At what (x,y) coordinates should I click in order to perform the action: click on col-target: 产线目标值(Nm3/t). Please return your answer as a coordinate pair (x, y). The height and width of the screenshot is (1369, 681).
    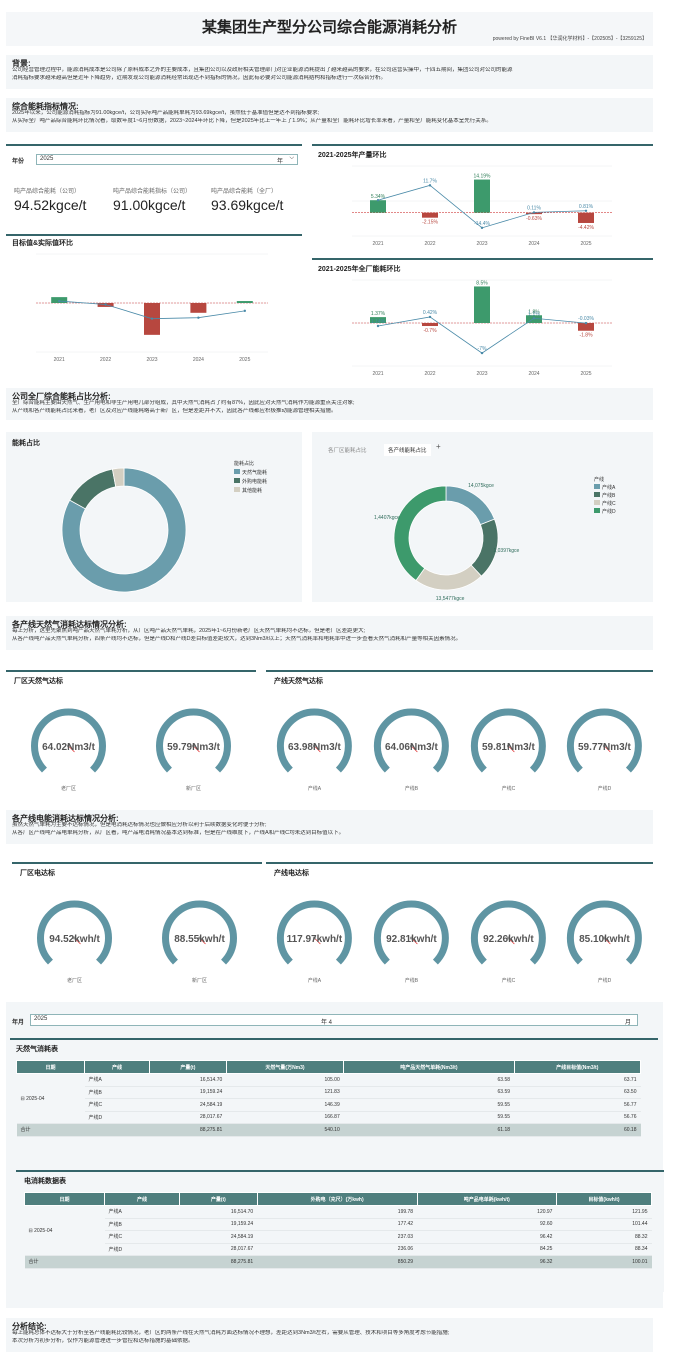
    Looking at the image, I should click on (577, 1067).